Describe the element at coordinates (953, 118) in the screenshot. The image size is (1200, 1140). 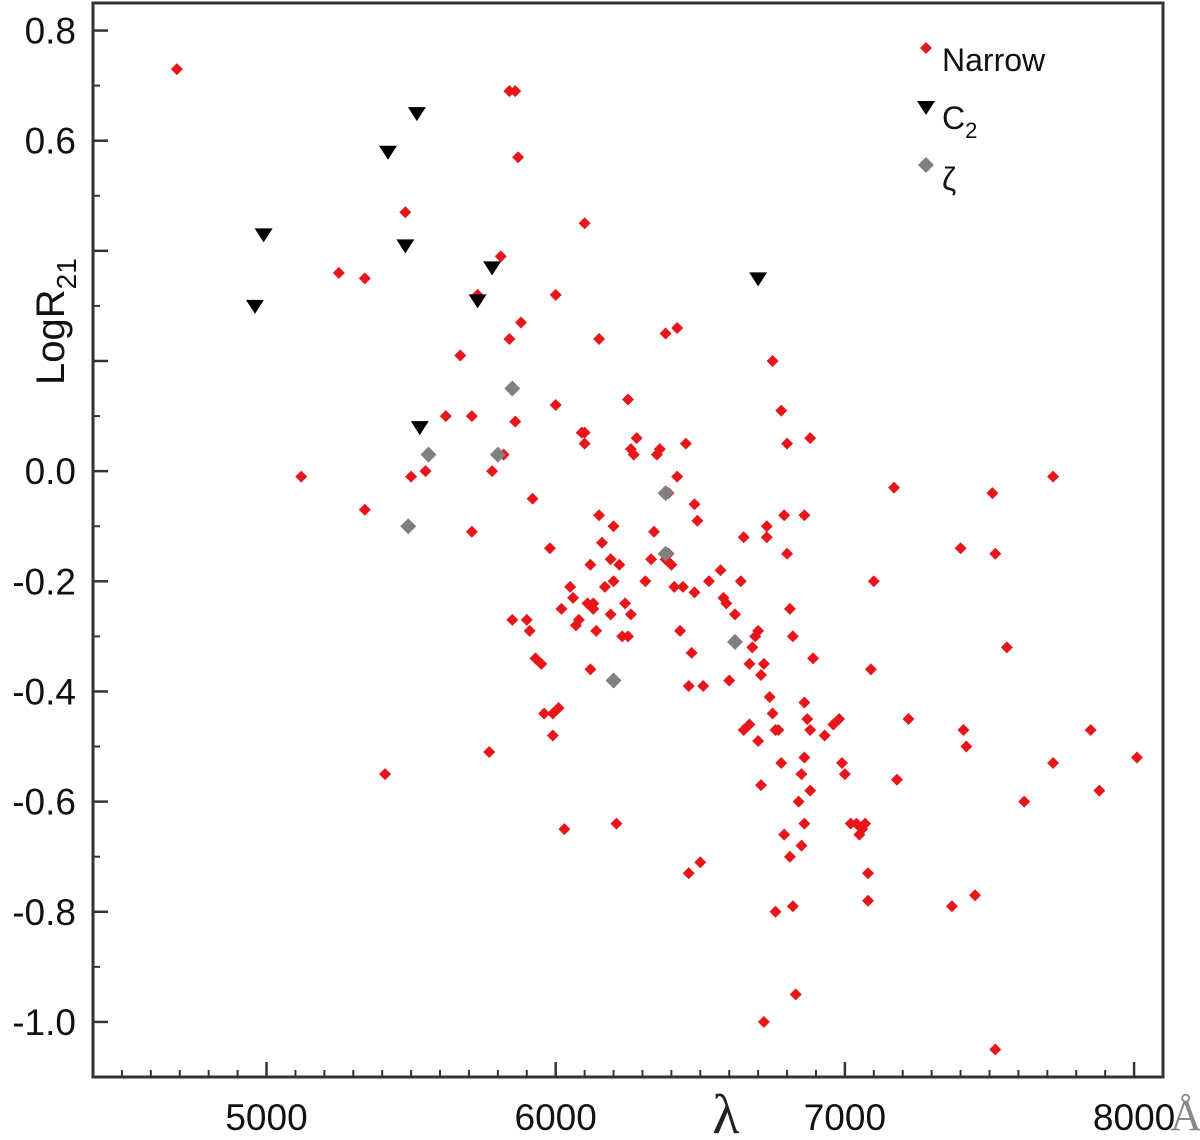
I see `legend-label-c2-main: C` at that location.